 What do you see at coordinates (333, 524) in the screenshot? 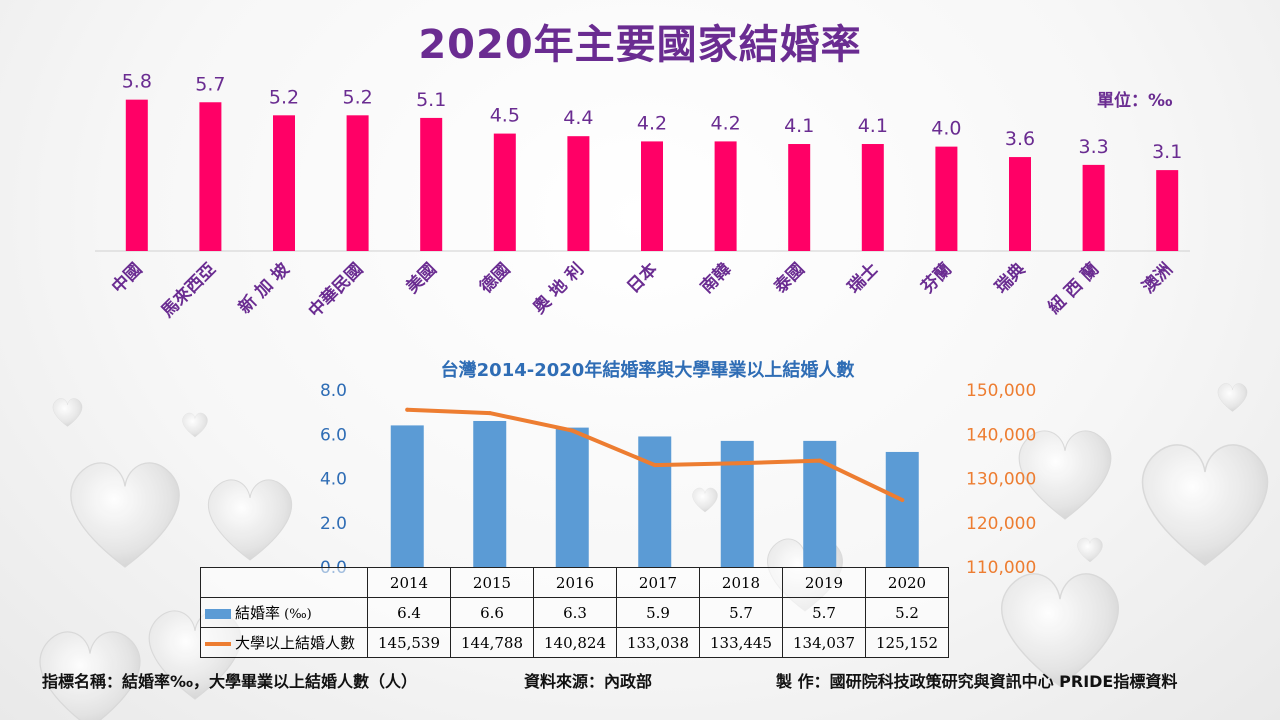
I see `y-left-tick-label: 2.0` at bounding box center [333, 524].